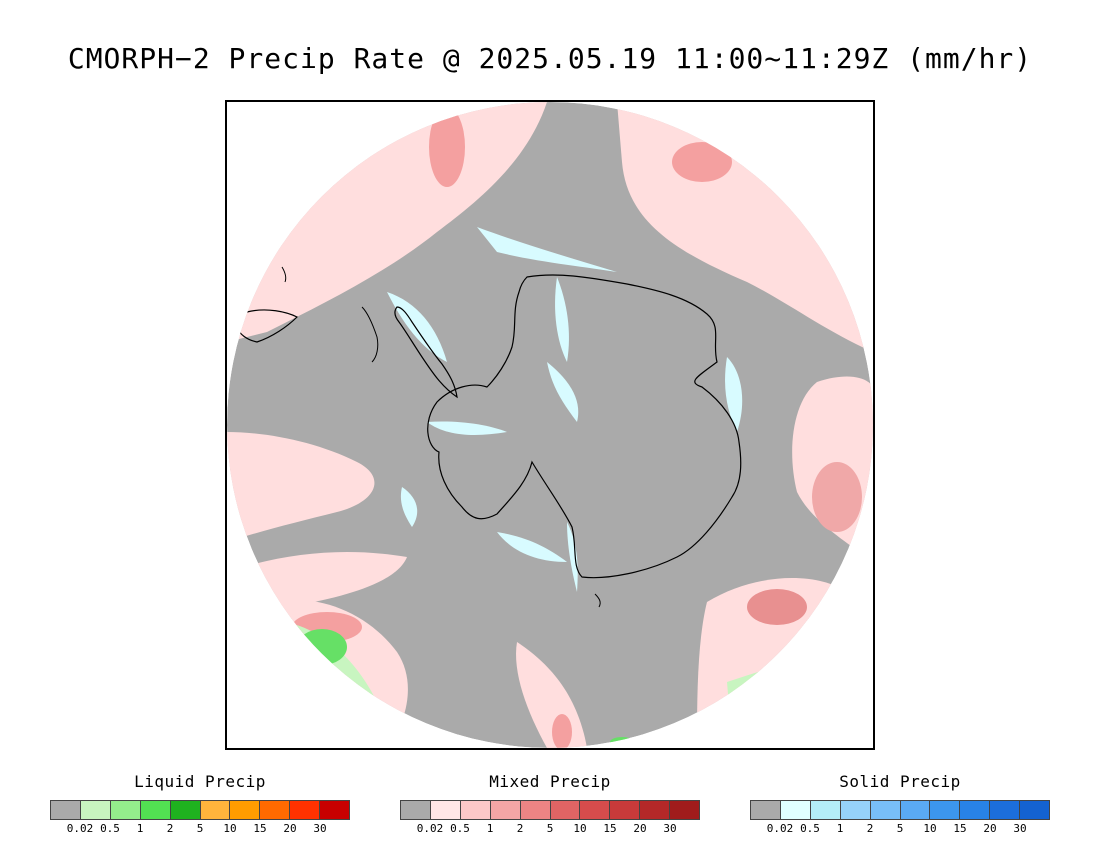 The image size is (1100, 850). Describe the element at coordinates (200, 781) in the screenshot. I see `legend-title: Liquid Precip` at that location.